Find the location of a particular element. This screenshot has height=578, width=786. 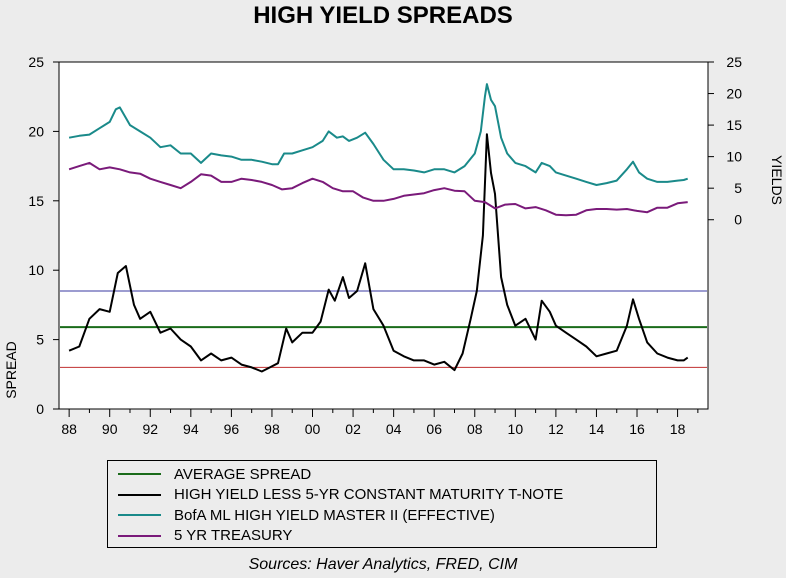

right-tick-label: 0 is located at coordinates (738, 220).